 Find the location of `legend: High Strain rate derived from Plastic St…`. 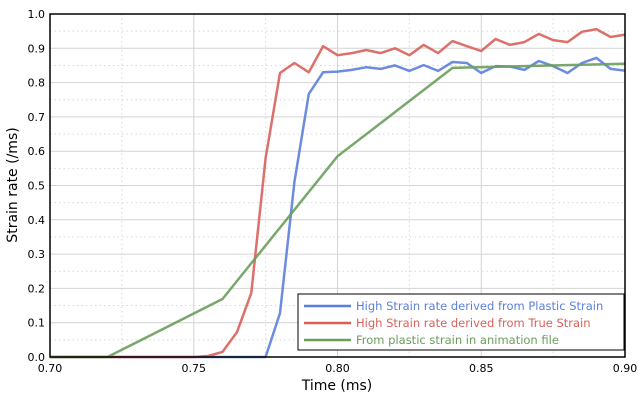

legend: High Strain rate derived from Plastic St… is located at coordinates (461, 322).